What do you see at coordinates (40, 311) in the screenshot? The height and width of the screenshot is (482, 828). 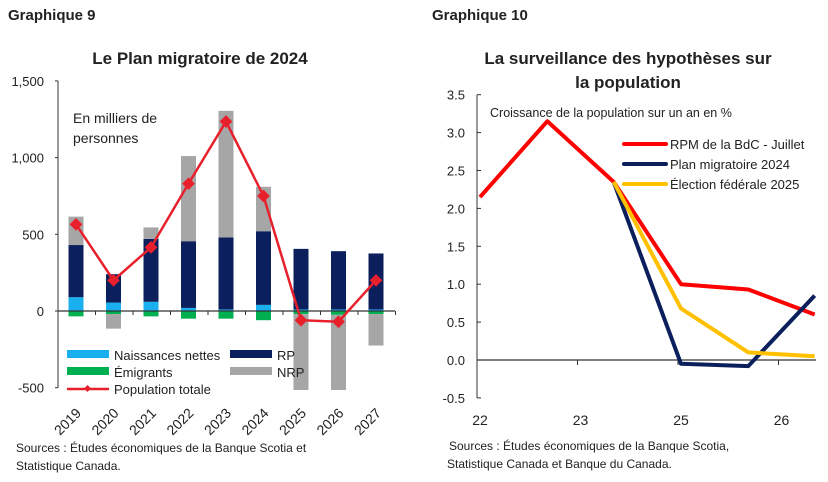 I see `y-tick-label: 0` at bounding box center [40, 311].